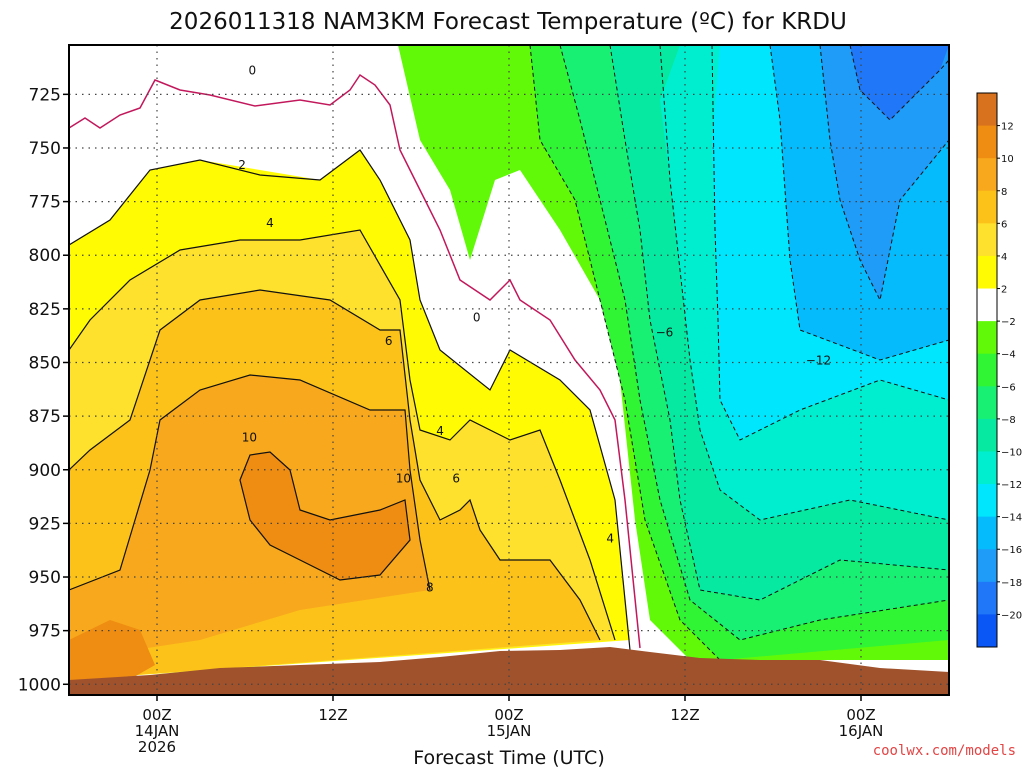 The width and height of the screenshot is (1024, 768). What do you see at coordinates (45, 149) in the screenshot?
I see `y-tick-label: 750` at bounding box center [45, 149].